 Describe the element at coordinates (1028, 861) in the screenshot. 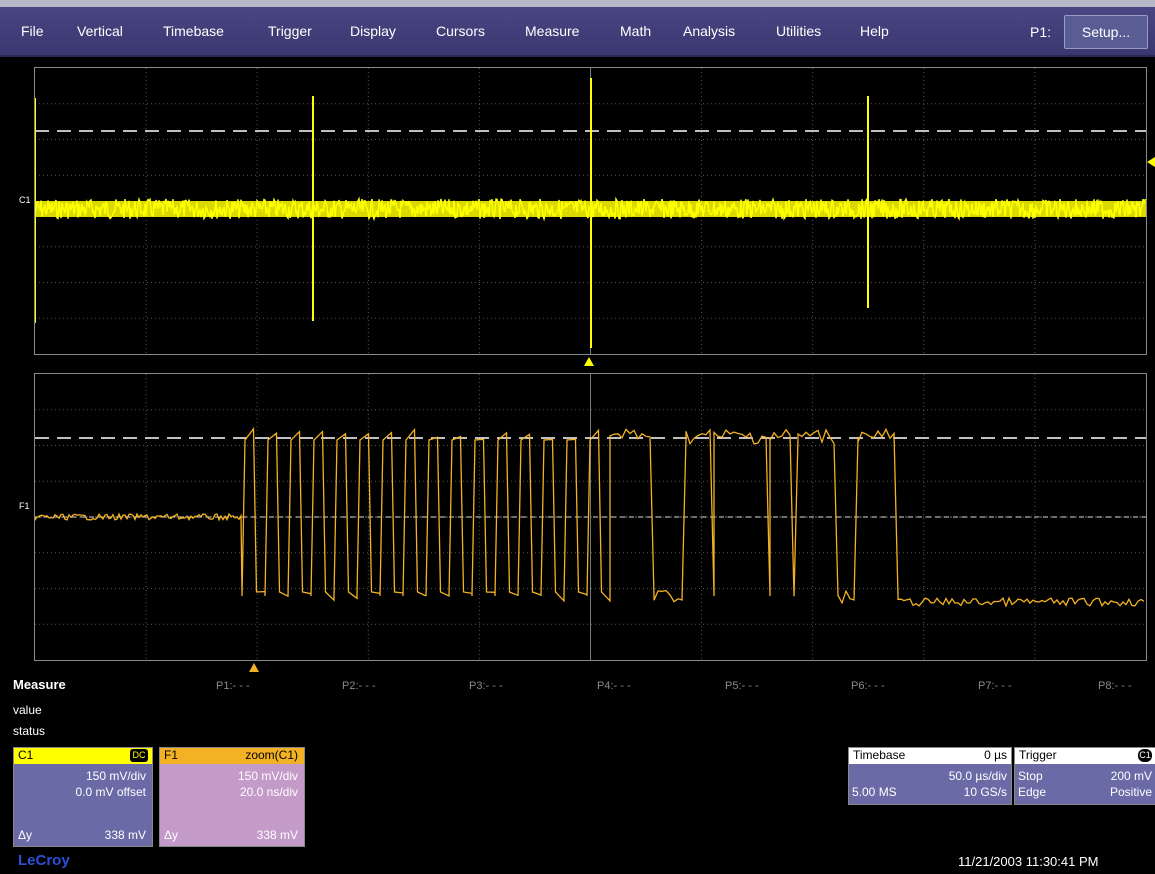

I see `date-time: 11/21/2003 11:30:41 PM` at that location.